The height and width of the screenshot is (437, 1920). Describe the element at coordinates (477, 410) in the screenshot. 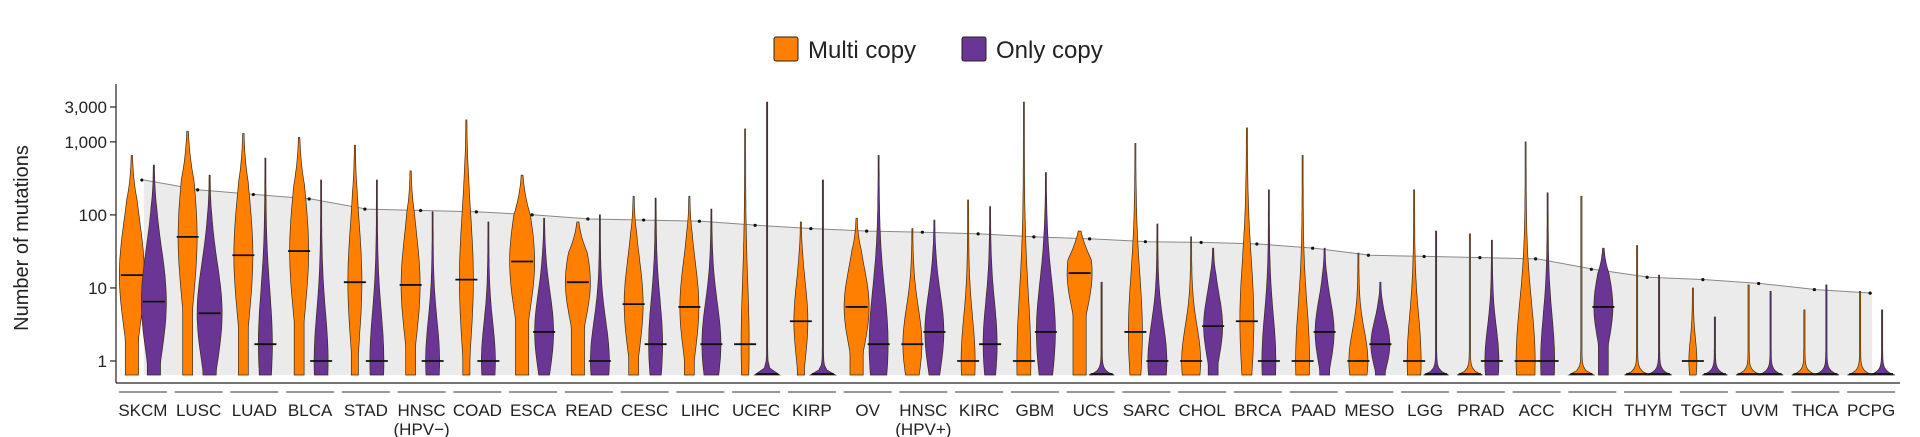

I see `category-label: COAD` at that location.